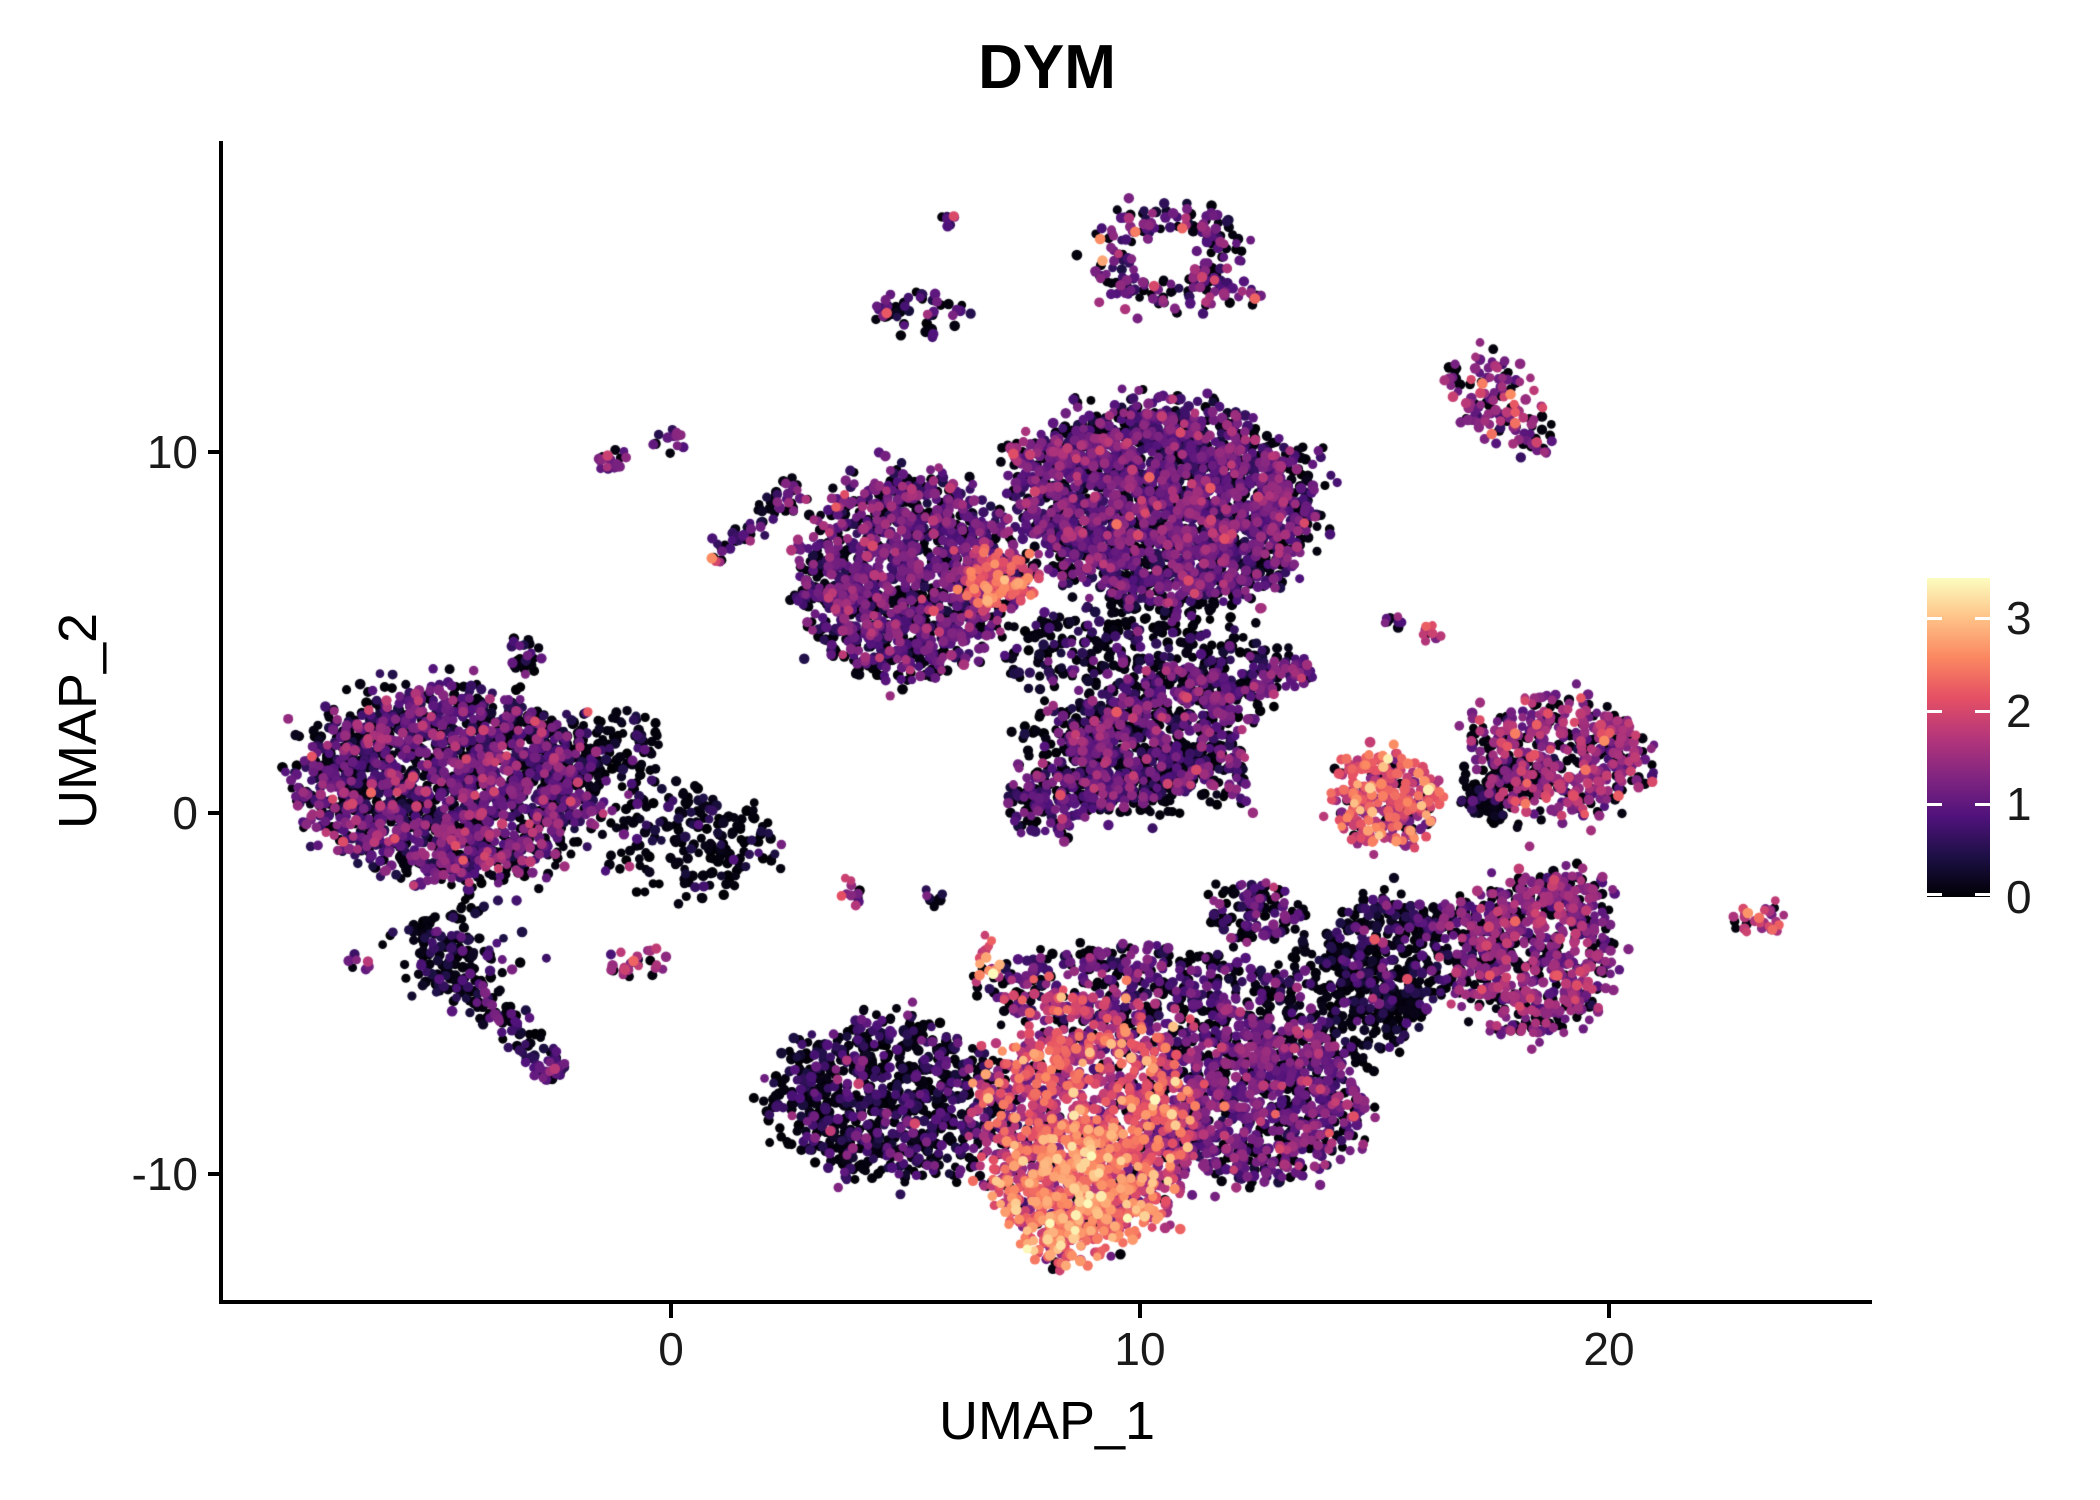 Image resolution: width=2100 pixels, height=1500 pixels. Describe the element at coordinates (172, 452) in the screenshot. I see `y-tick-label-10: 10` at that location.